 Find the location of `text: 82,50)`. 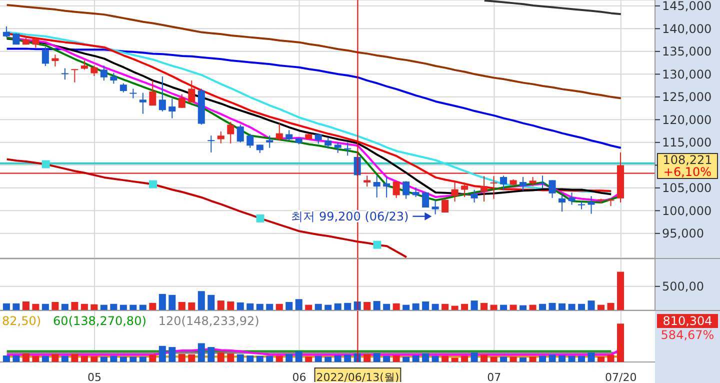

text: 82,50) is located at coordinates (22, 321).